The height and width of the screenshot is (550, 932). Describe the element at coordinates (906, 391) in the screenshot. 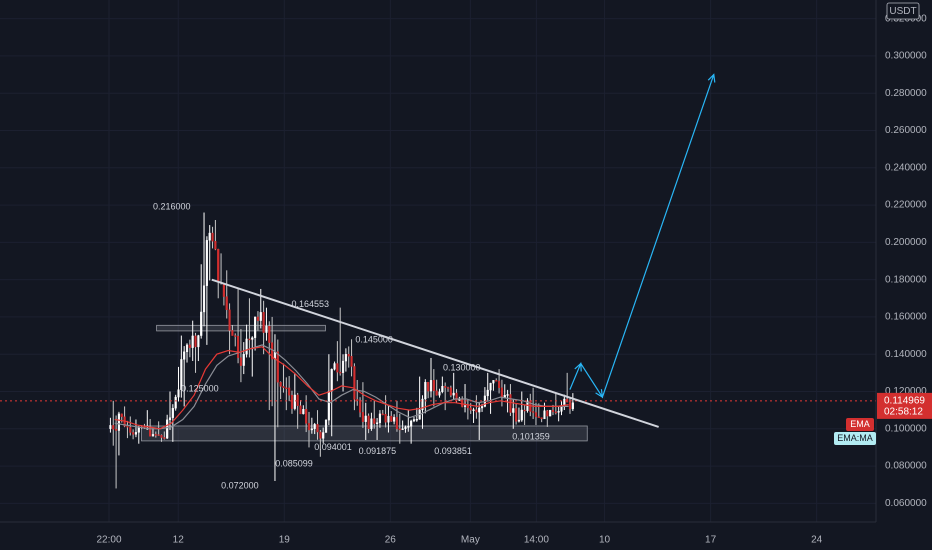

I see `price-tick-label: 0.120000` at that location.